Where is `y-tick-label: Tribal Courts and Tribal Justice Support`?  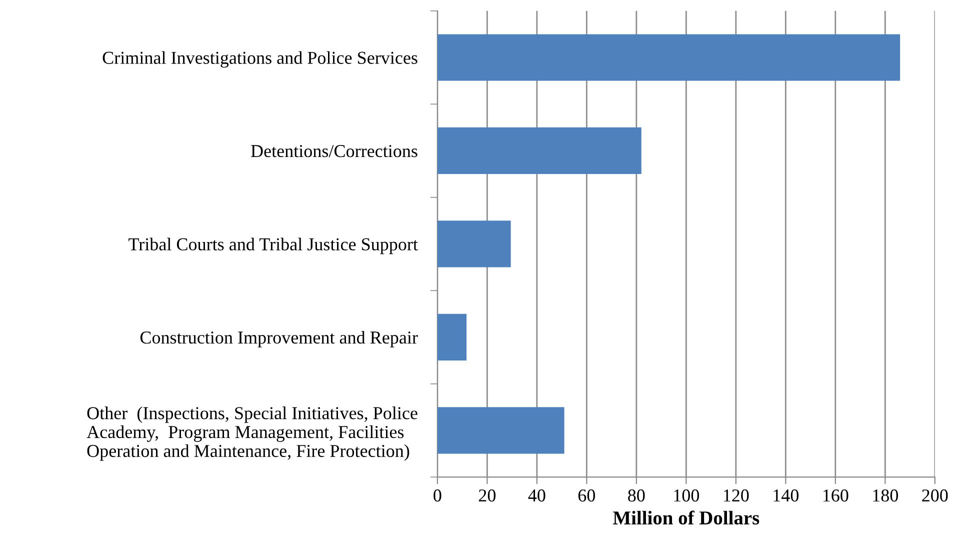 y-tick-label: Tribal Courts and Tribal Justice Support is located at coordinates (273, 246).